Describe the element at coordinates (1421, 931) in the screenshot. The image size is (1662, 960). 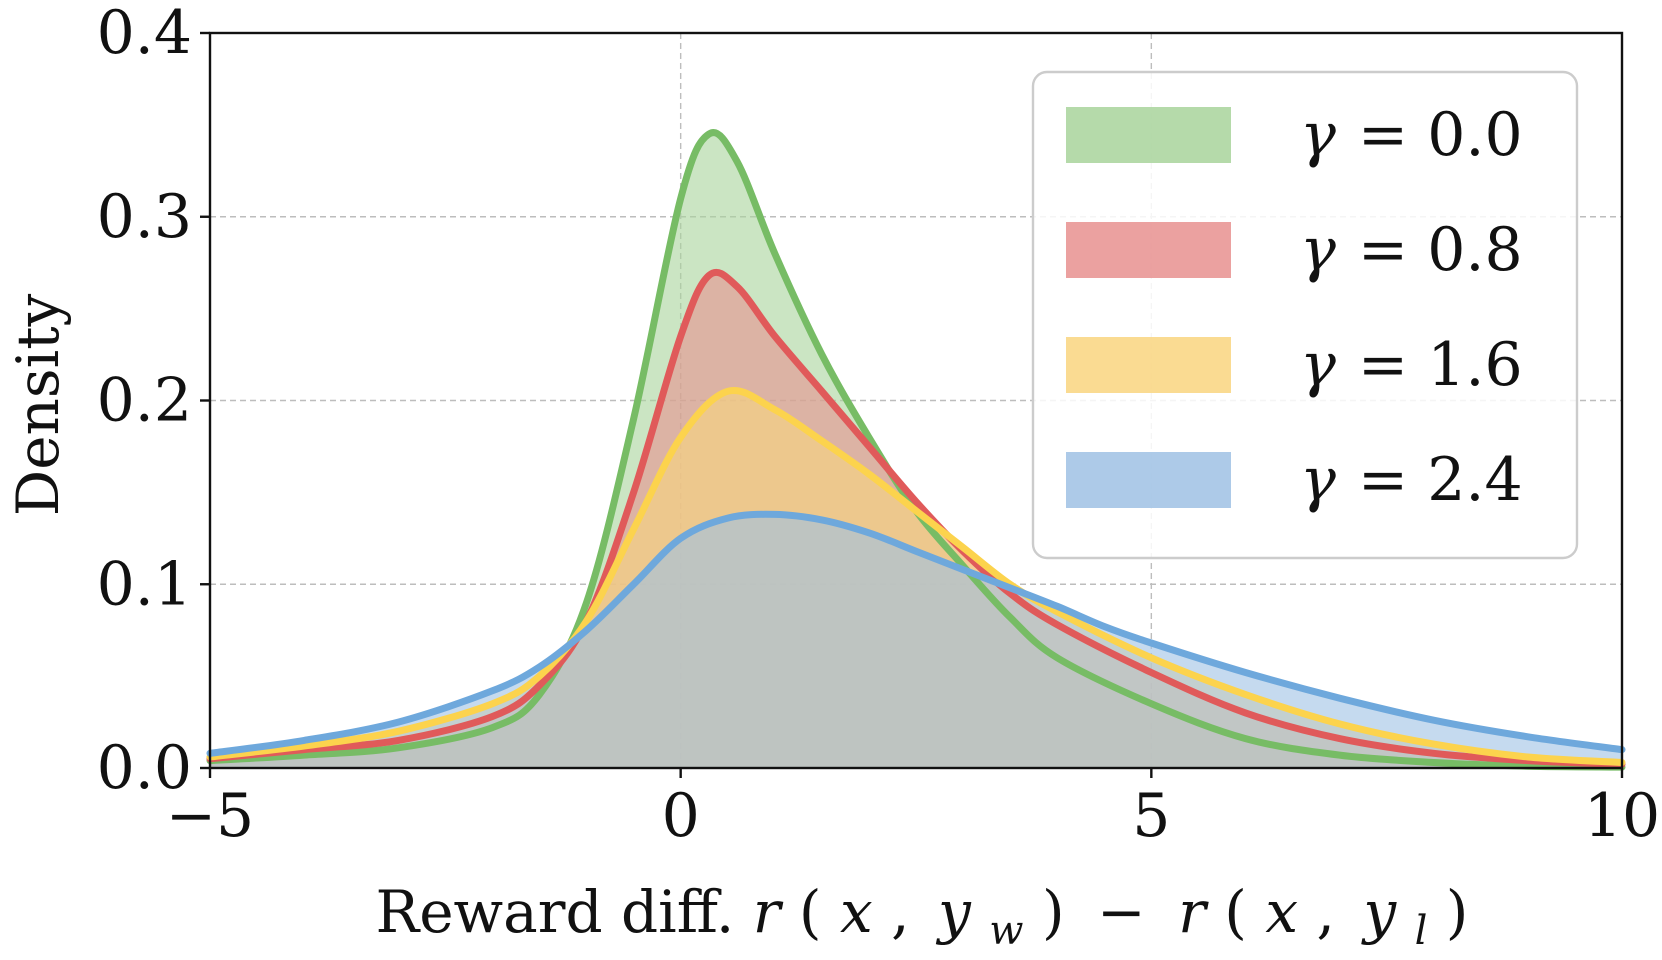
I see `x-axis-label-y2-sub: l` at that location.